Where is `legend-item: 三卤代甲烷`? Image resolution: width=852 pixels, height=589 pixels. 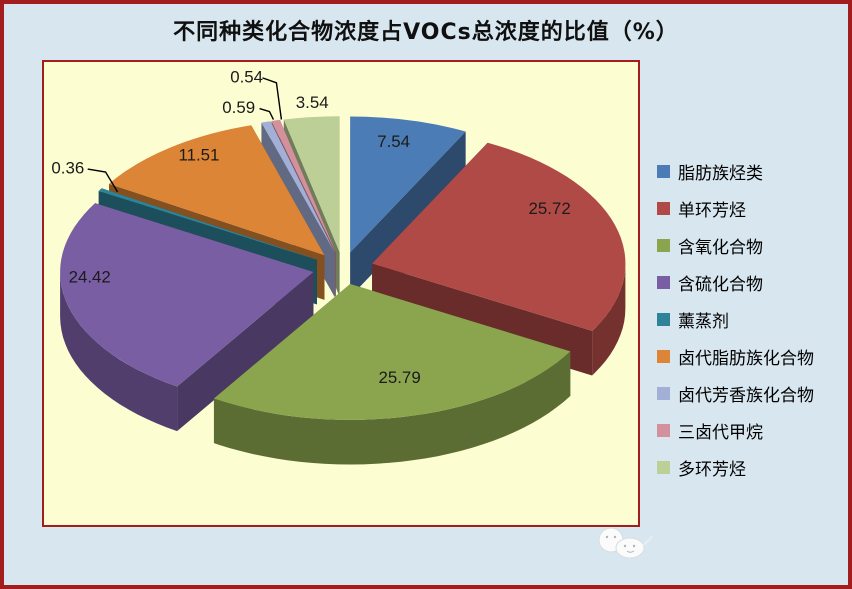
legend-item: 三卤代甲烷 is located at coordinates (735, 430).